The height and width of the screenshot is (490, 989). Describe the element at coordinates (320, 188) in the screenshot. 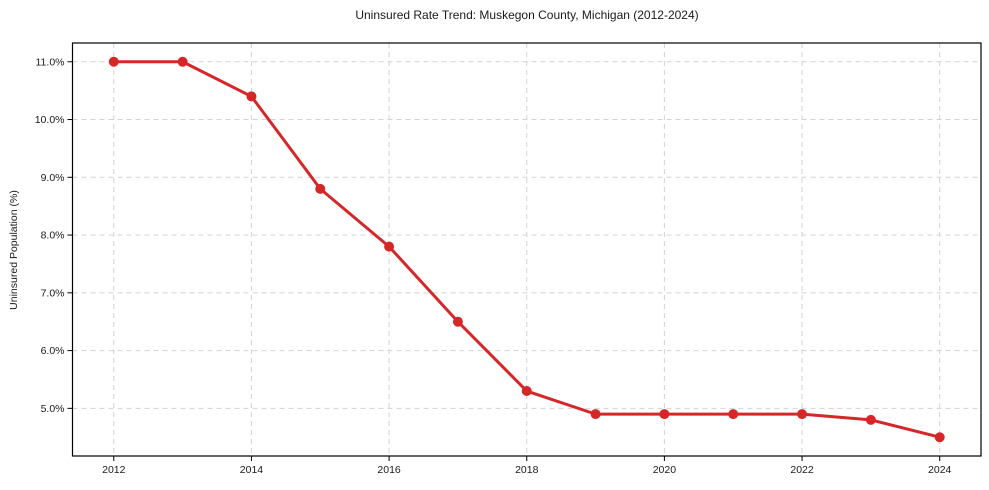

I see `data-point-2015` at that location.